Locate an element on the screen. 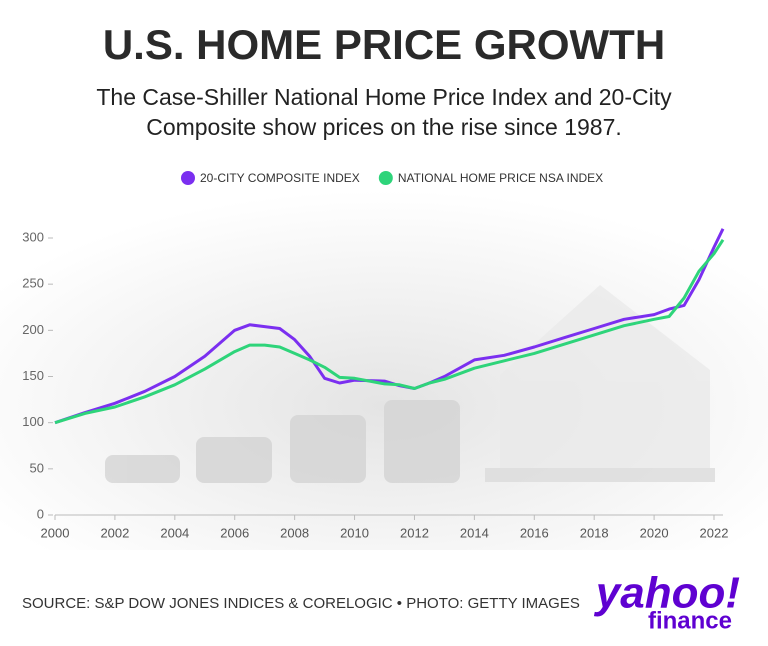 The image size is (768, 646). x-tick-label: 2018 is located at coordinates (594, 532).